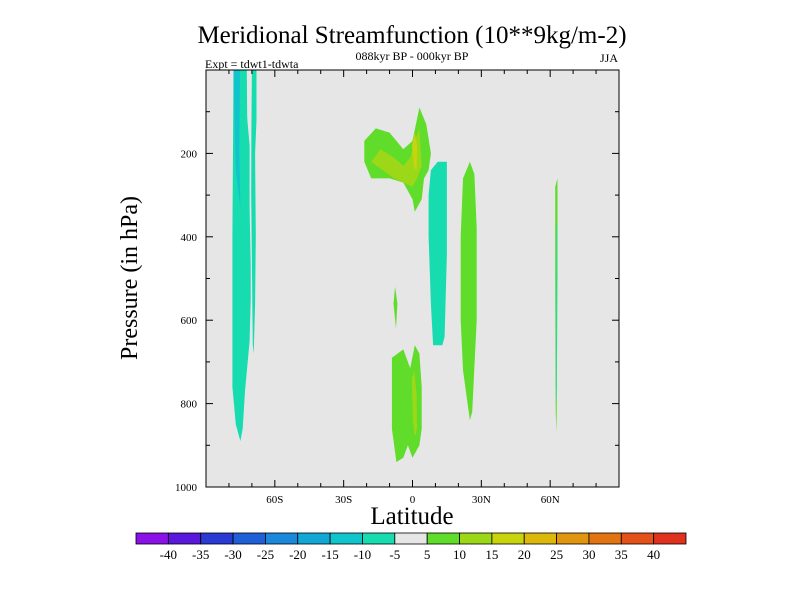 Image resolution: width=800 pixels, height=600 pixels. What do you see at coordinates (588, 554) in the screenshot?
I see `colorbar-label: 30` at bounding box center [588, 554].